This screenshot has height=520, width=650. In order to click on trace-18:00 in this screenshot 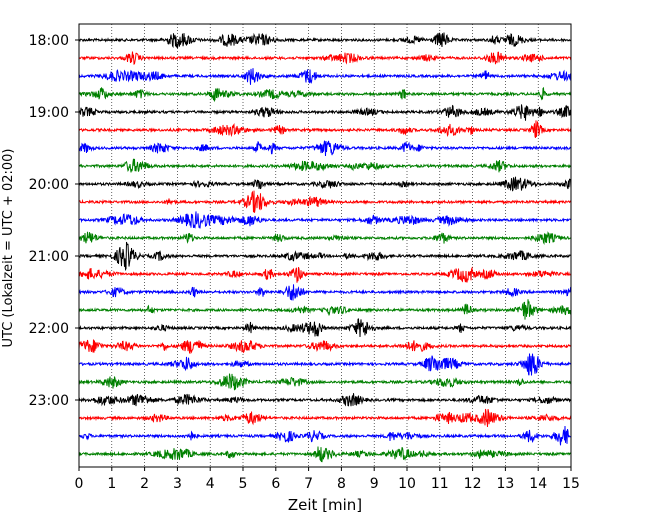, I will do `click(325, 40)`.